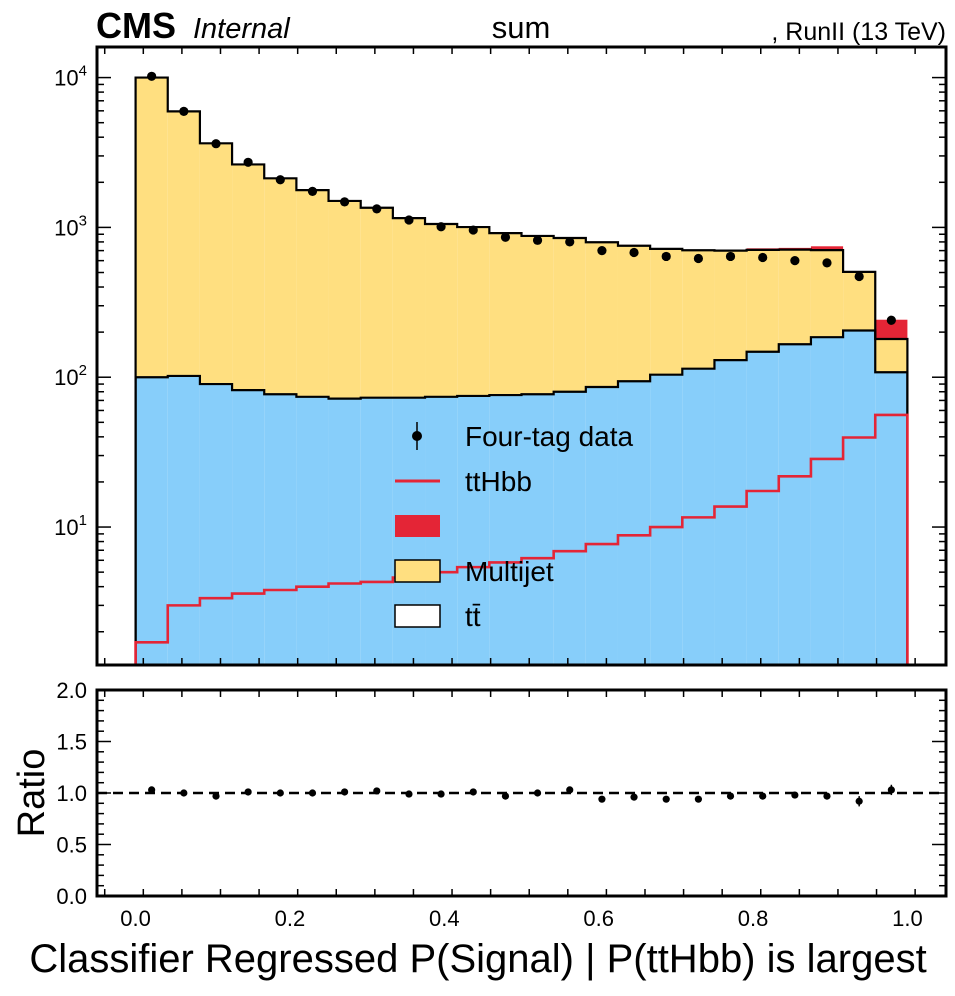 The image size is (955, 996). Describe the element at coordinates (70, 226) in the screenshot. I see `y-tick-label: 10³` at that location.